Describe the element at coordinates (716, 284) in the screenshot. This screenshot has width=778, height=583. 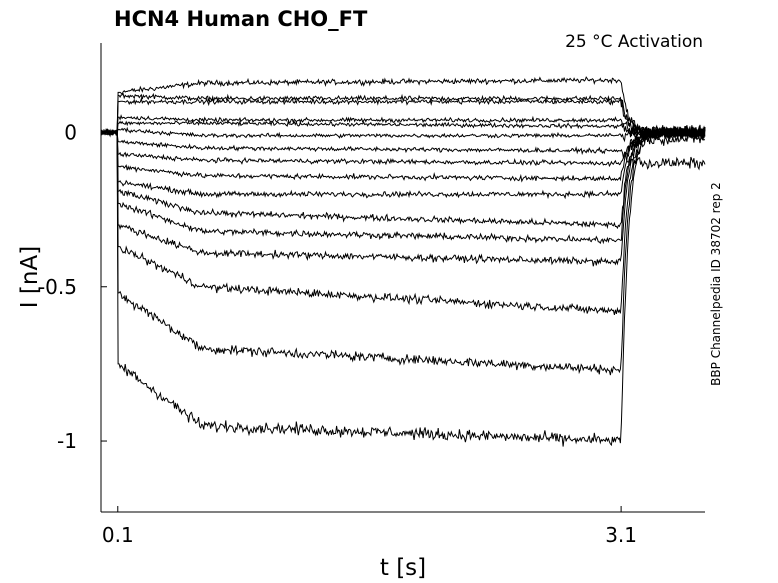
I see `source-id-label: BBP Channelpedia ID 38702 rep 2` at that location.